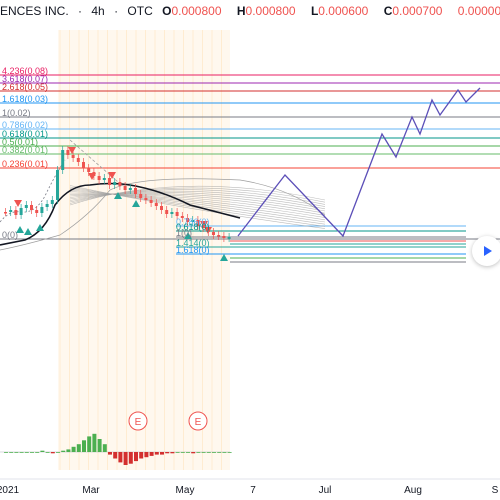 The height and width of the screenshot is (500, 500). I want to click on fib-level-label: 0.382(0.01), so click(25, 150).